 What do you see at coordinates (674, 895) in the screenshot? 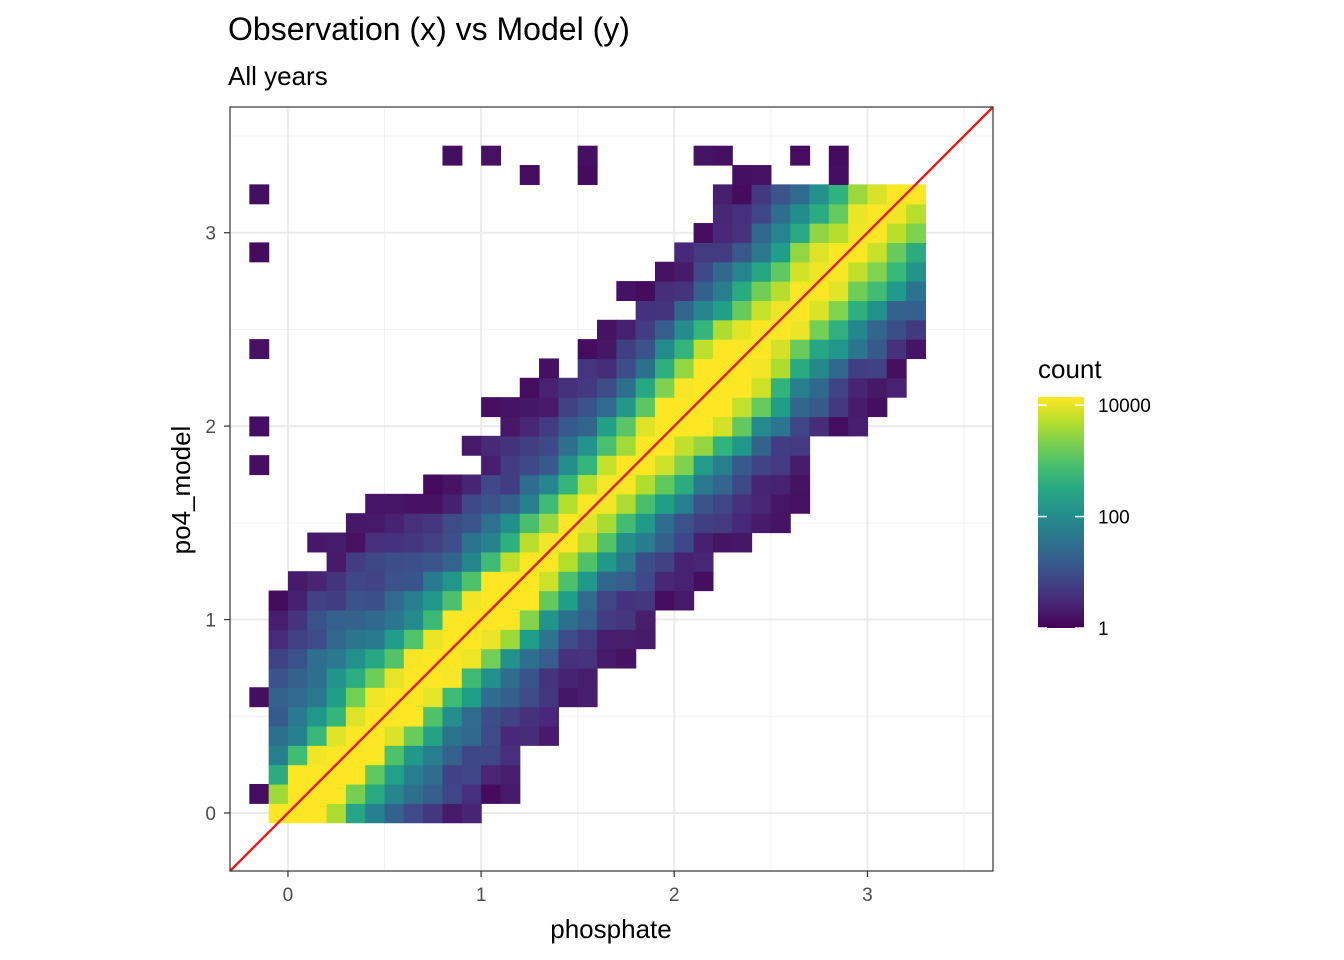
I see `x-tick-label: 2` at bounding box center [674, 895].